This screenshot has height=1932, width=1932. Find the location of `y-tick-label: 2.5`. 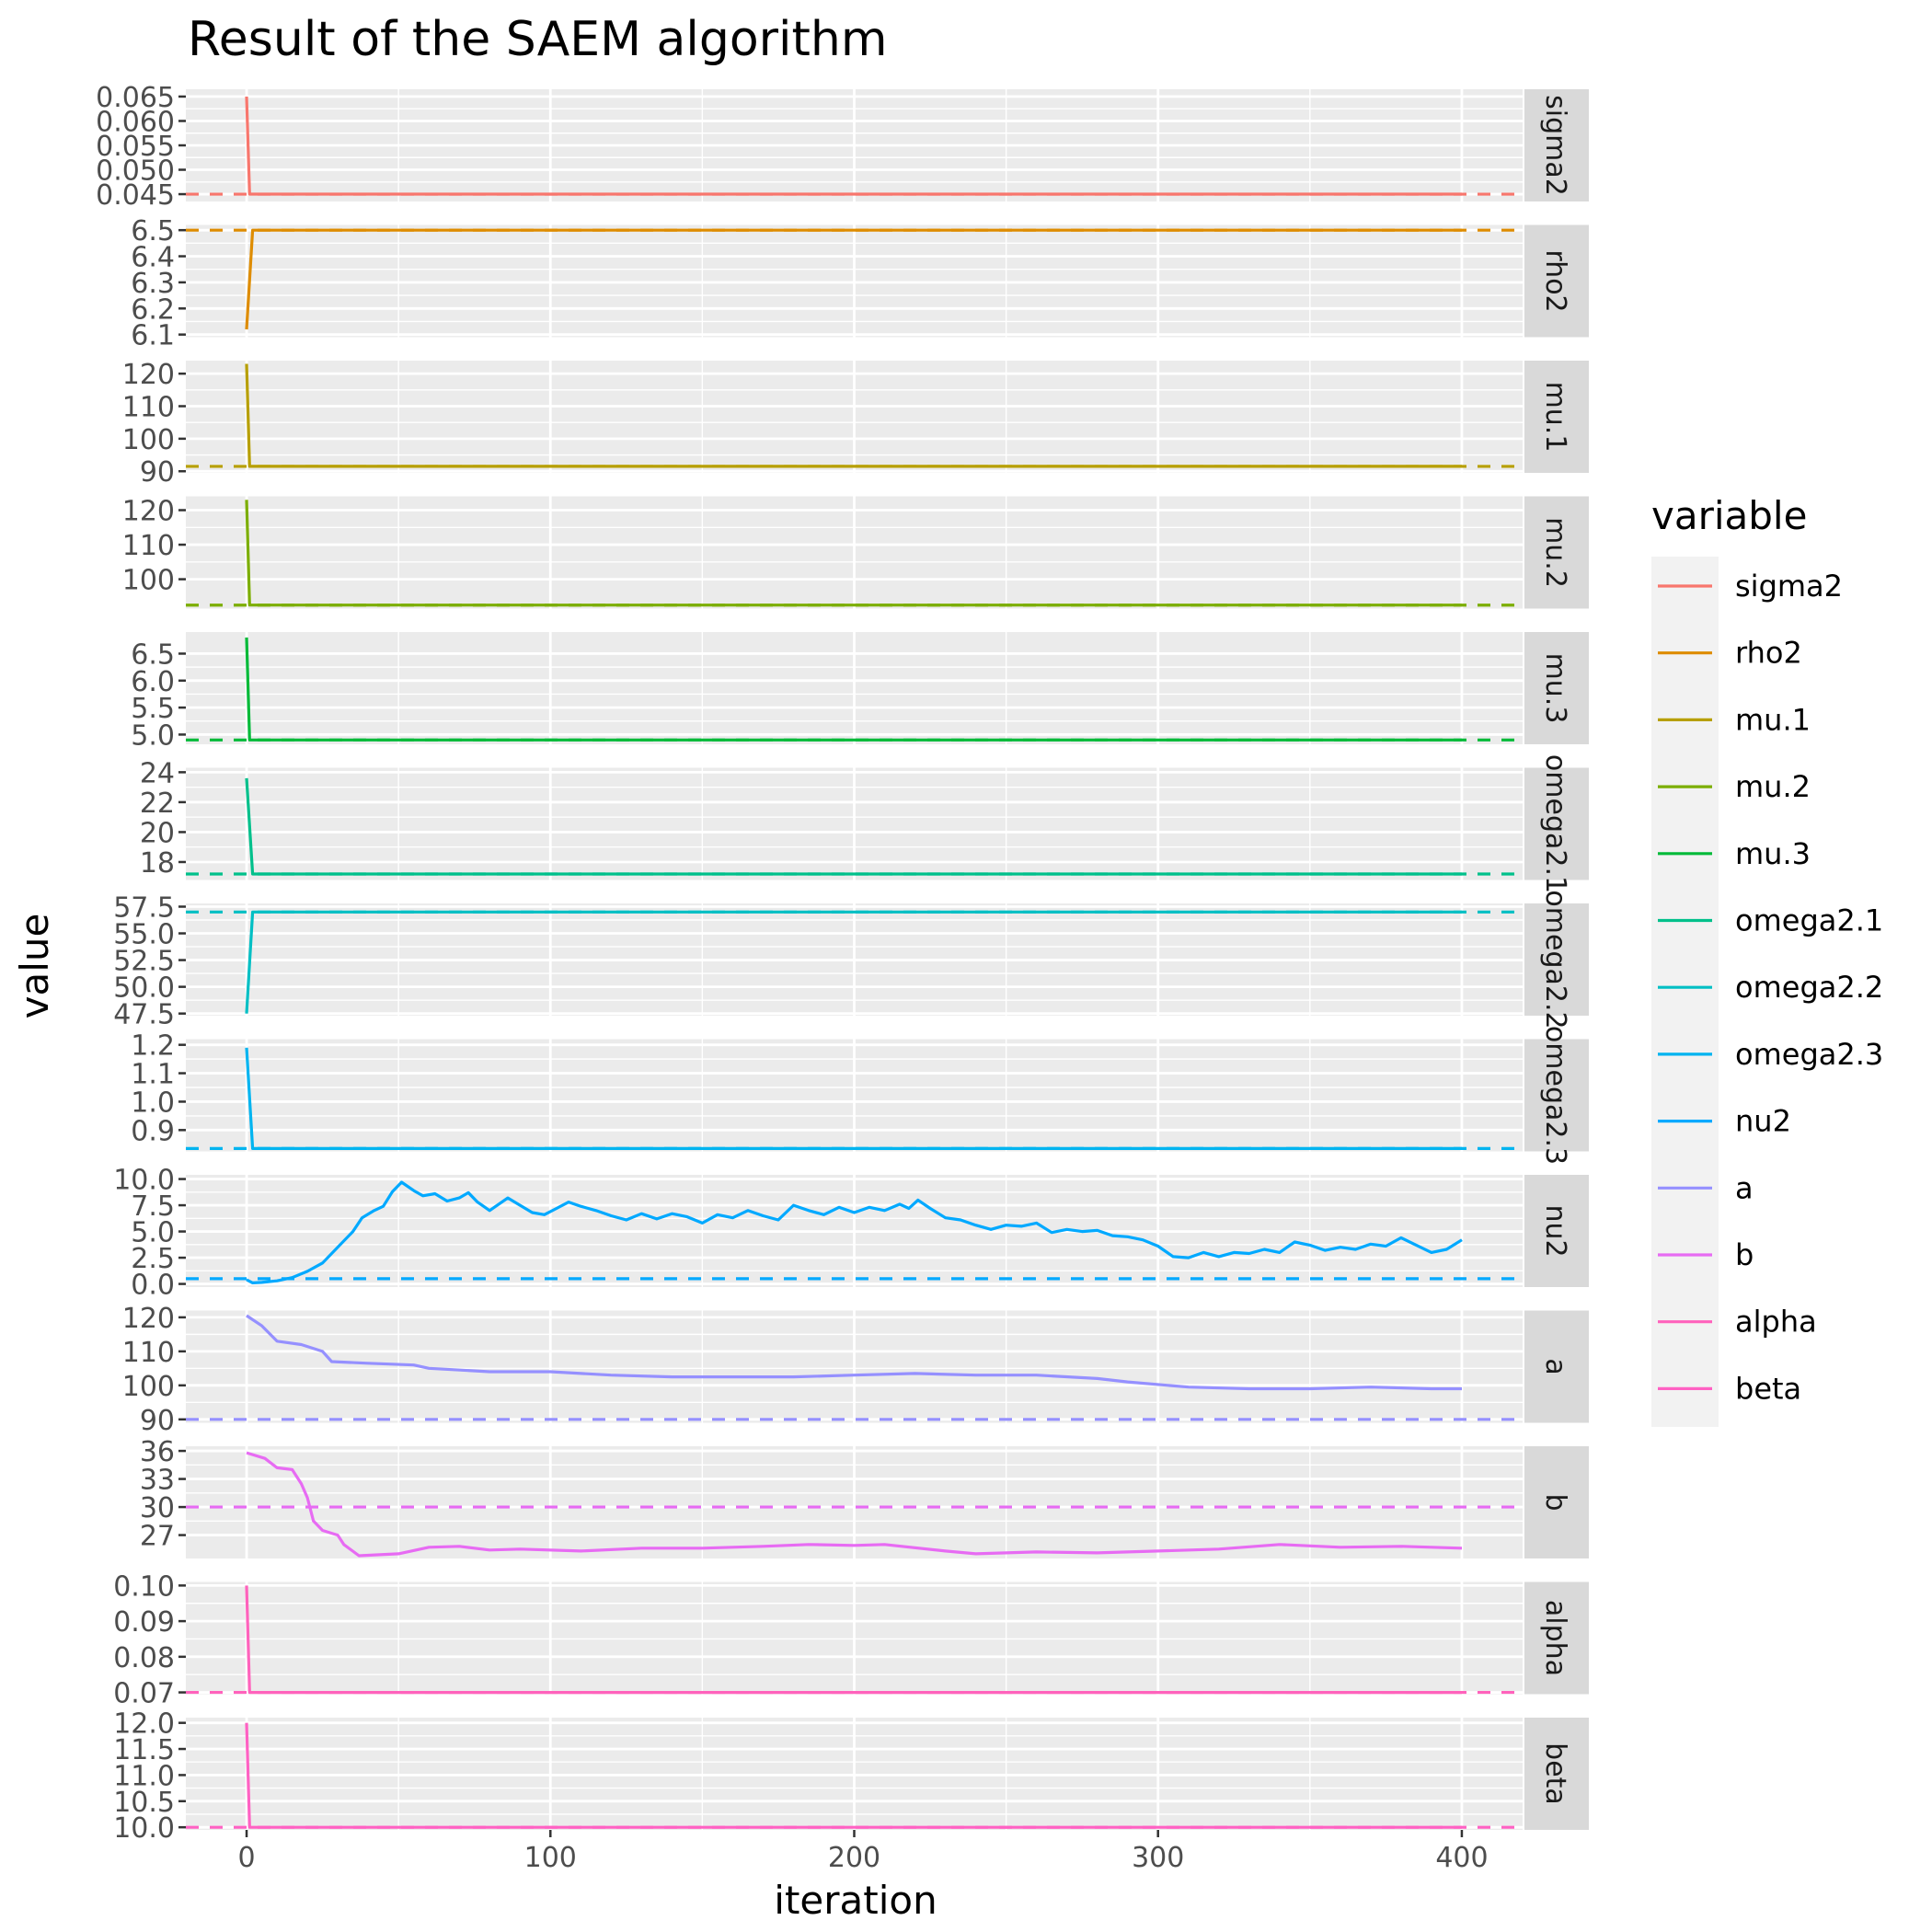

y-tick-label: 2.5 is located at coordinates (153, 1259).